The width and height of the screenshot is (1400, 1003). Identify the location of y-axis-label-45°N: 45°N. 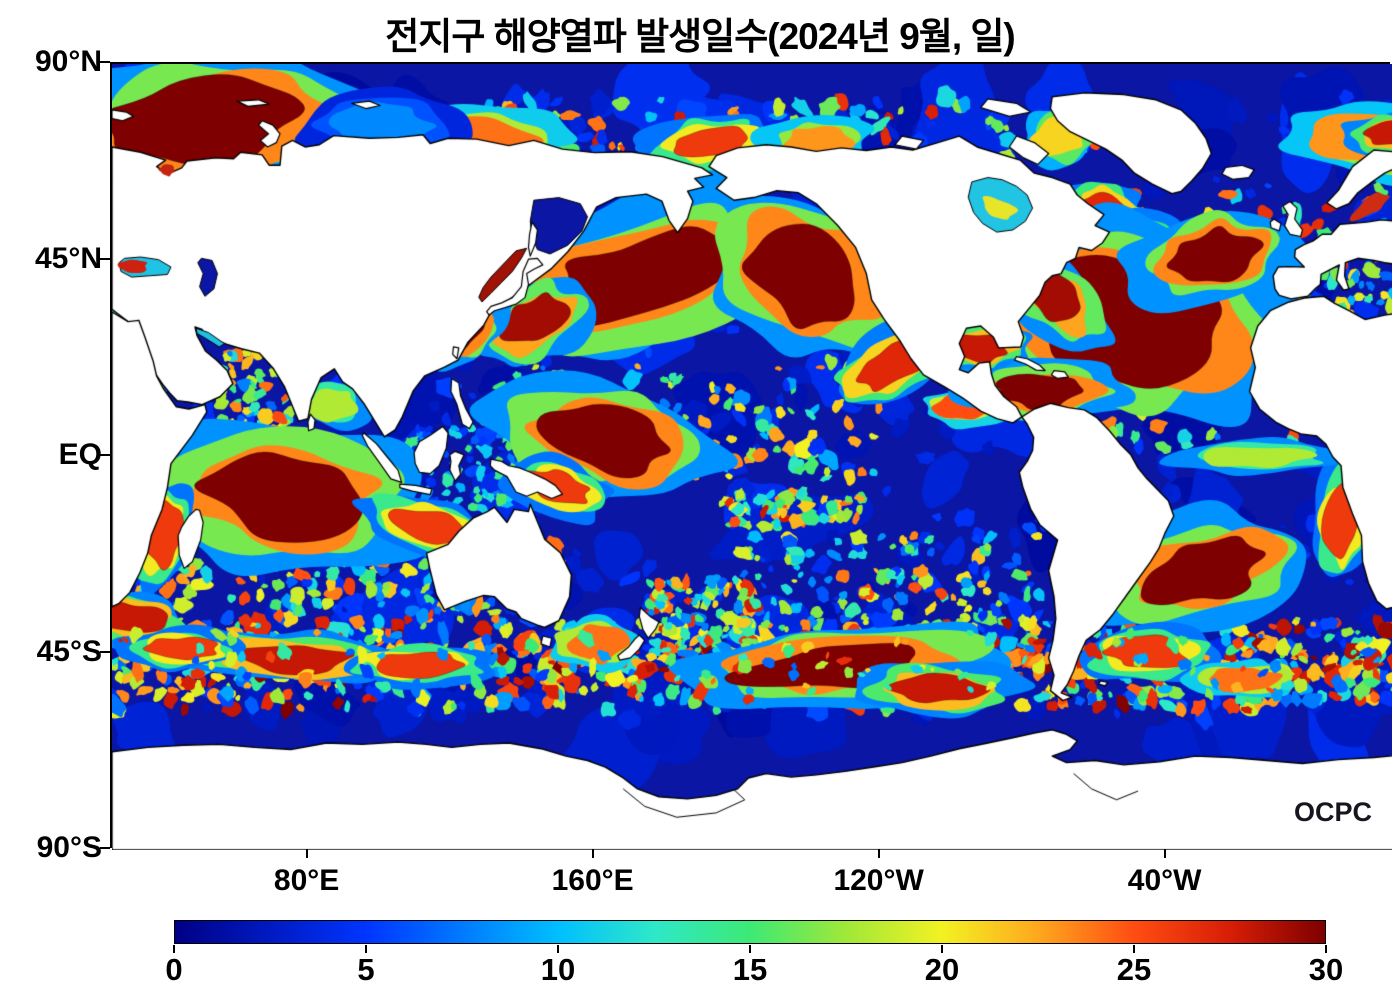
(68, 258).